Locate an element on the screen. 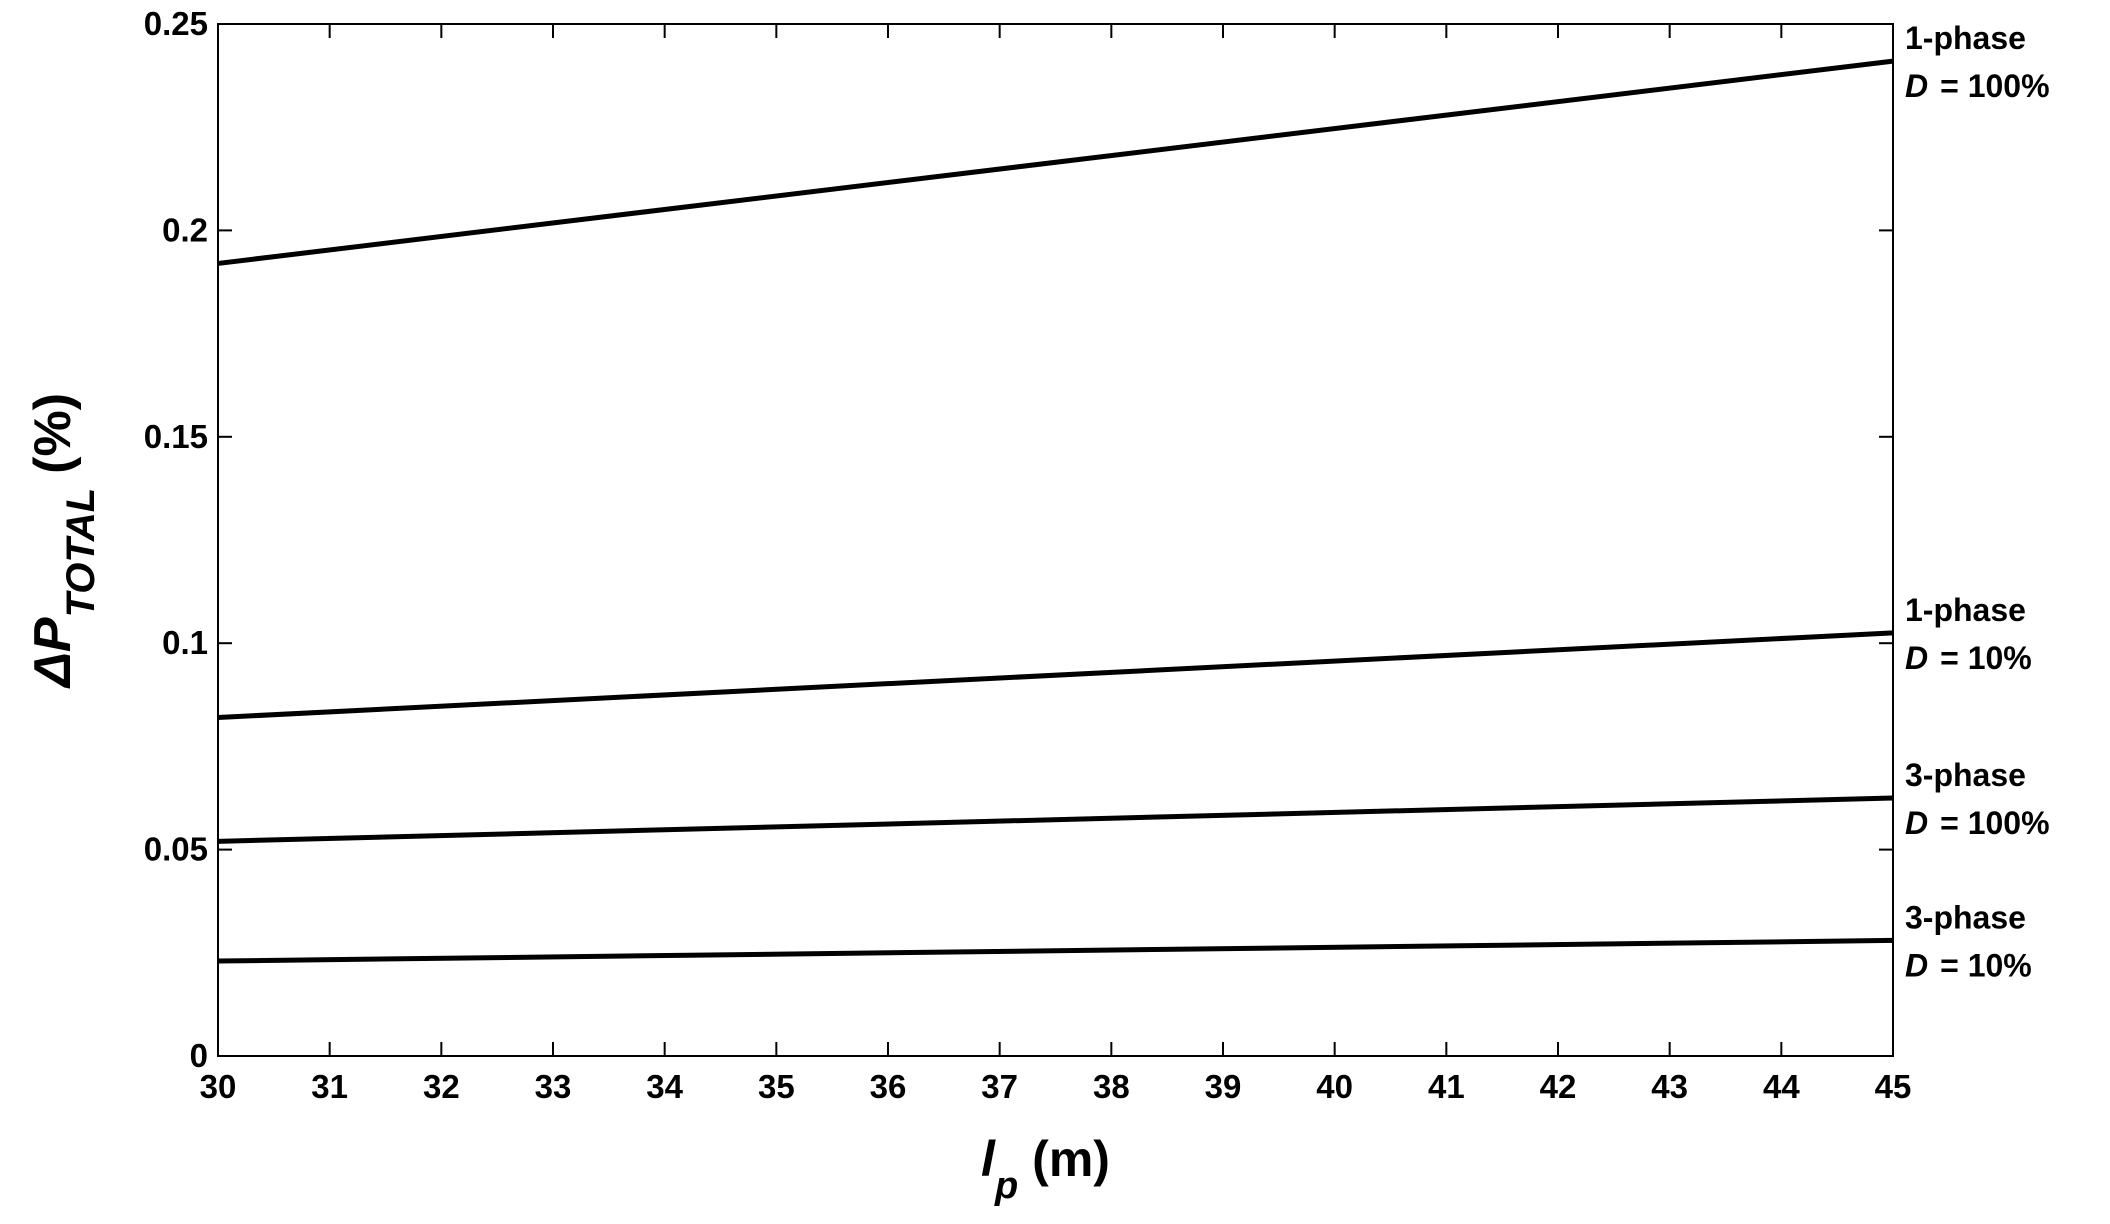 This screenshot has height=1224, width=2110. y-tick-label: 0 is located at coordinates (199, 1055).